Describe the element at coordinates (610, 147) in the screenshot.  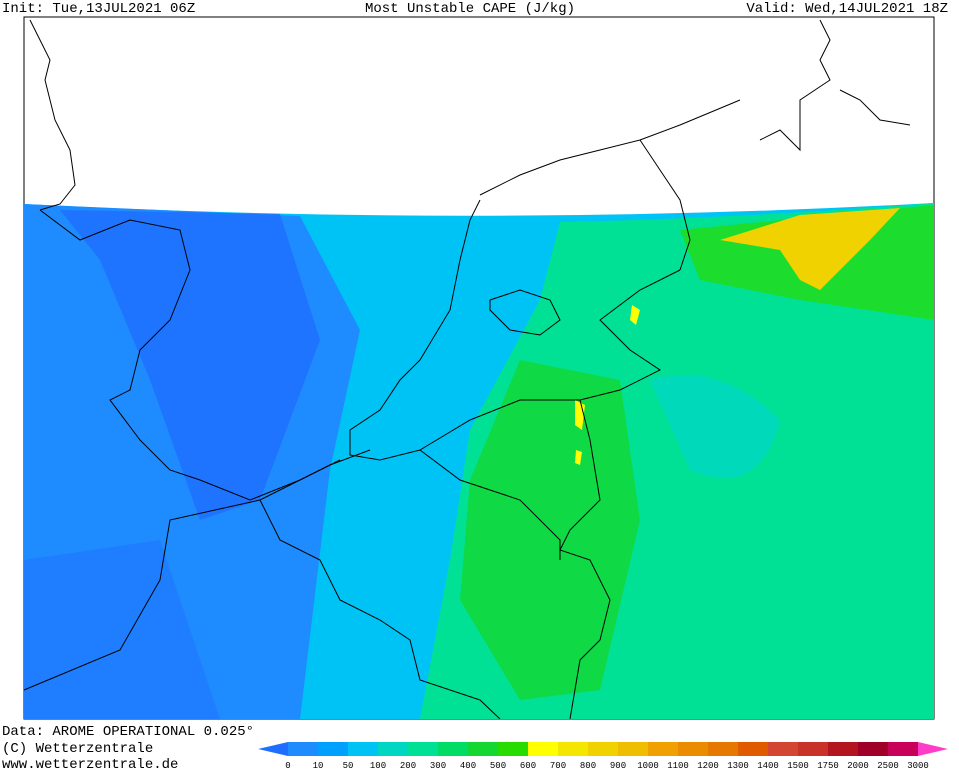
I see `coast-wadden` at that location.